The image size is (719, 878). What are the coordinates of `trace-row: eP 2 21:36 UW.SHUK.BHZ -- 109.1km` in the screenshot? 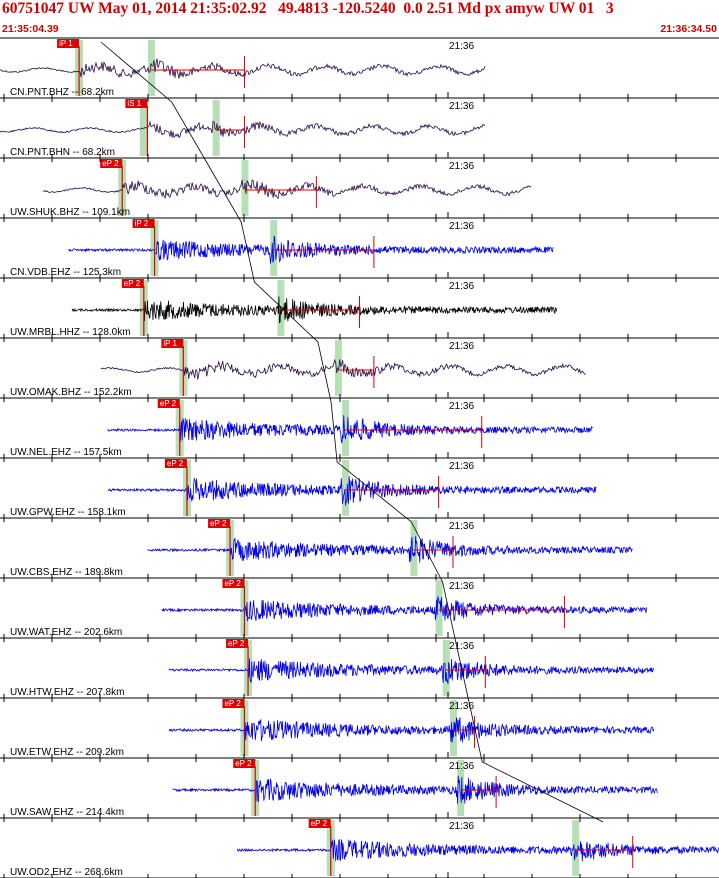 It's located at (359, 190).